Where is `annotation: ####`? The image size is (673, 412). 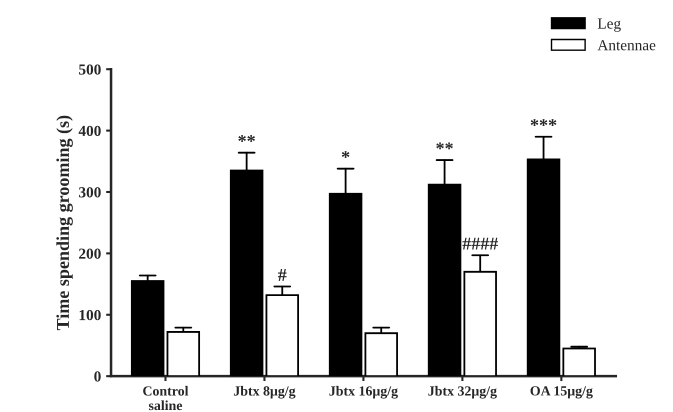 annotation: #### is located at coordinates (480, 244).